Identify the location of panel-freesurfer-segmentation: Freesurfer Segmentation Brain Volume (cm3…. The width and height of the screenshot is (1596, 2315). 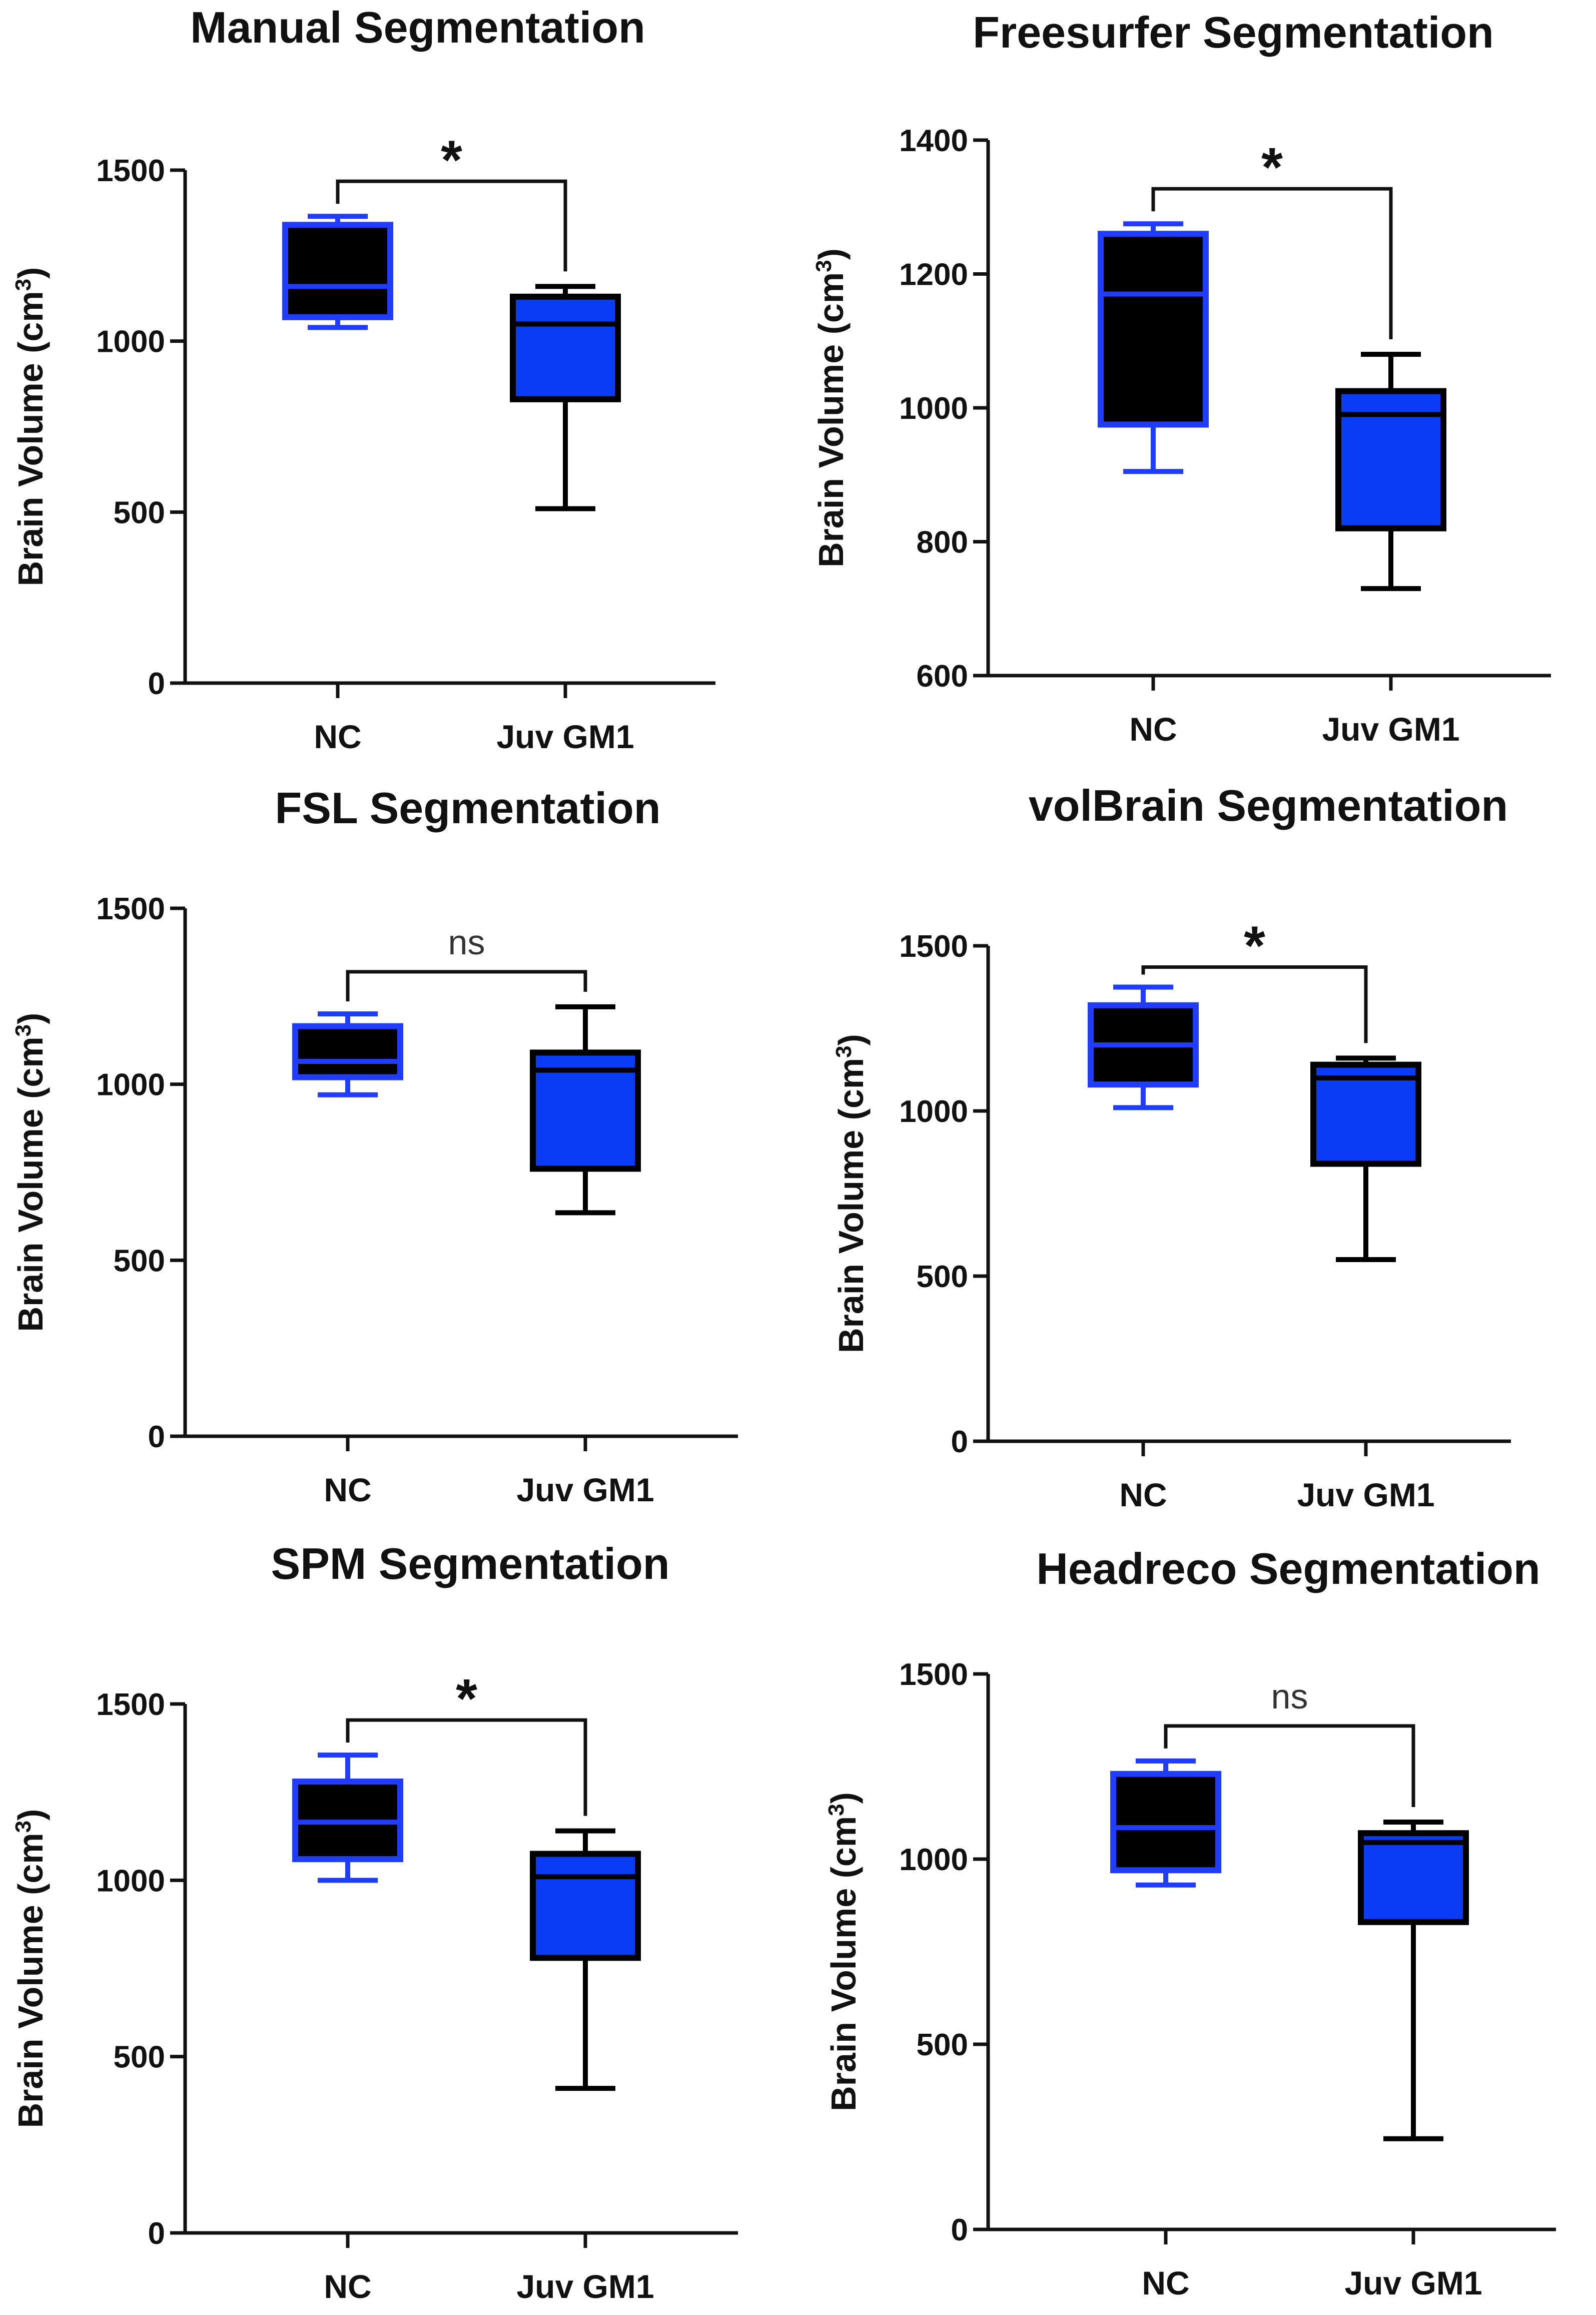
(1181, 378).